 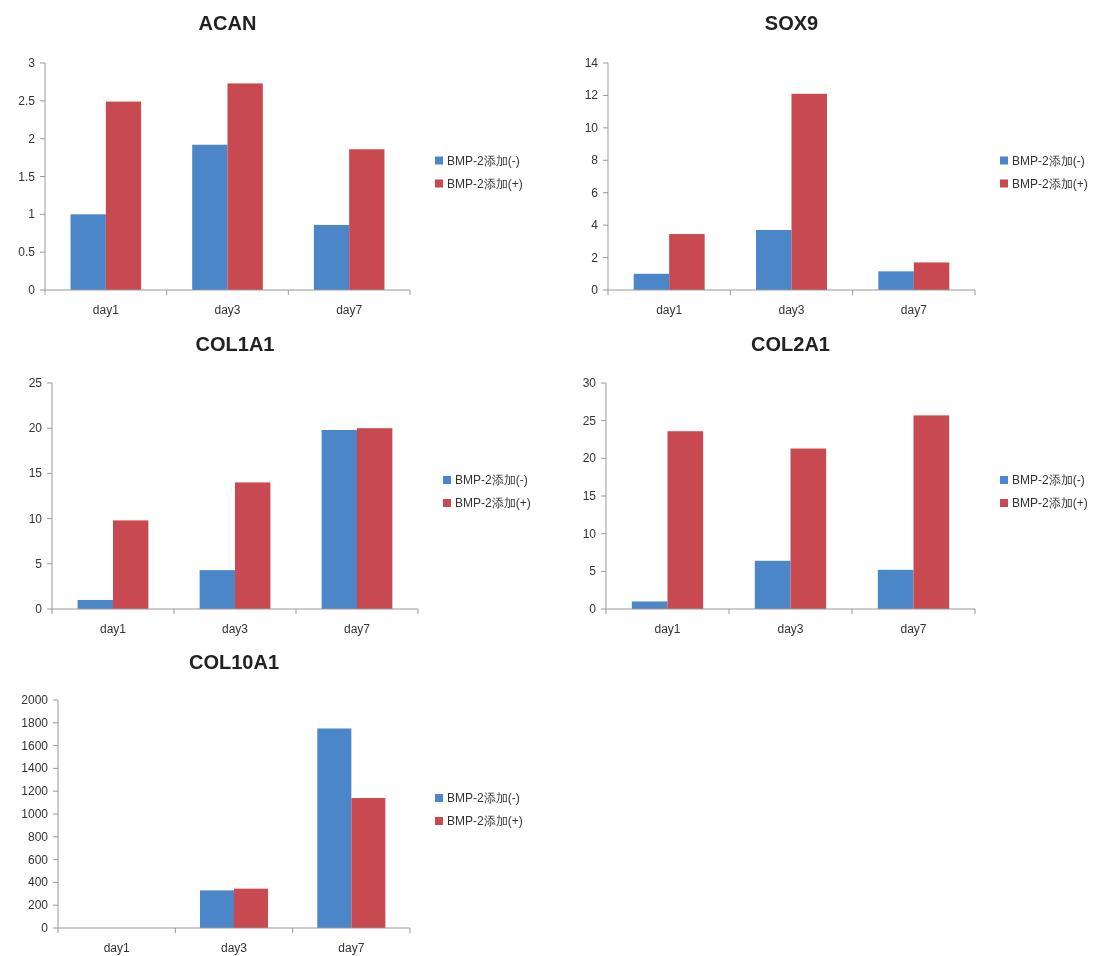 What do you see at coordinates (38, 859) in the screenshot?
I see `y-tick-label: 600` at bounding box center [38, 859].